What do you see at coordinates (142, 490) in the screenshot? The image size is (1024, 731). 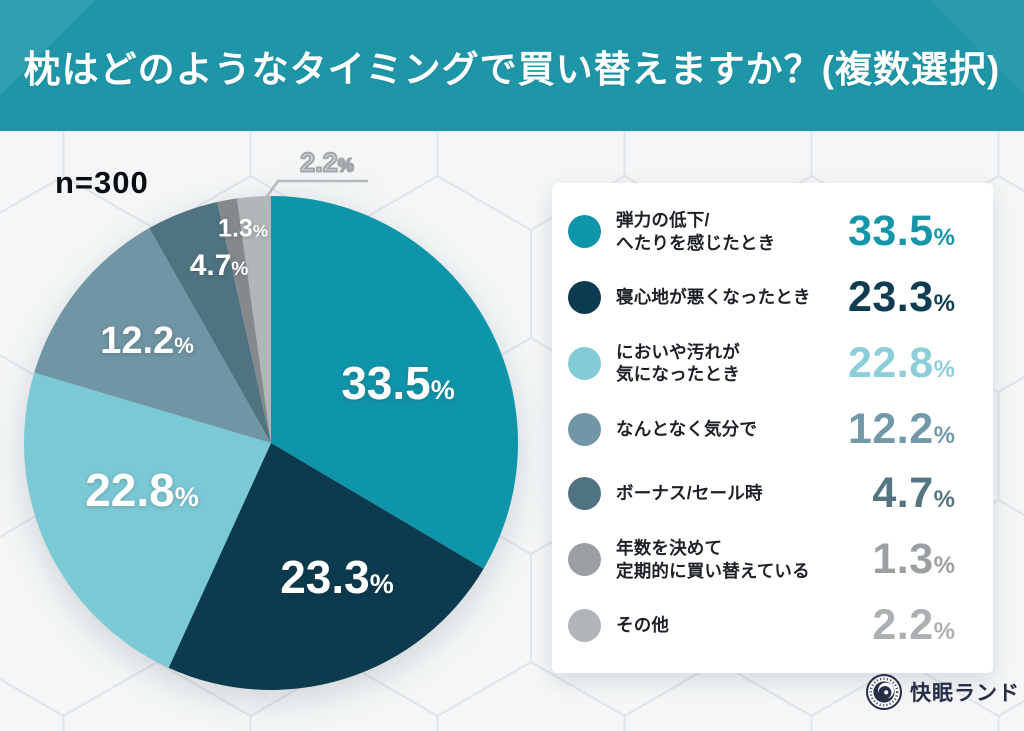 I see `pie-value-label-2: 22.8%` at bounding box center [142, 490].